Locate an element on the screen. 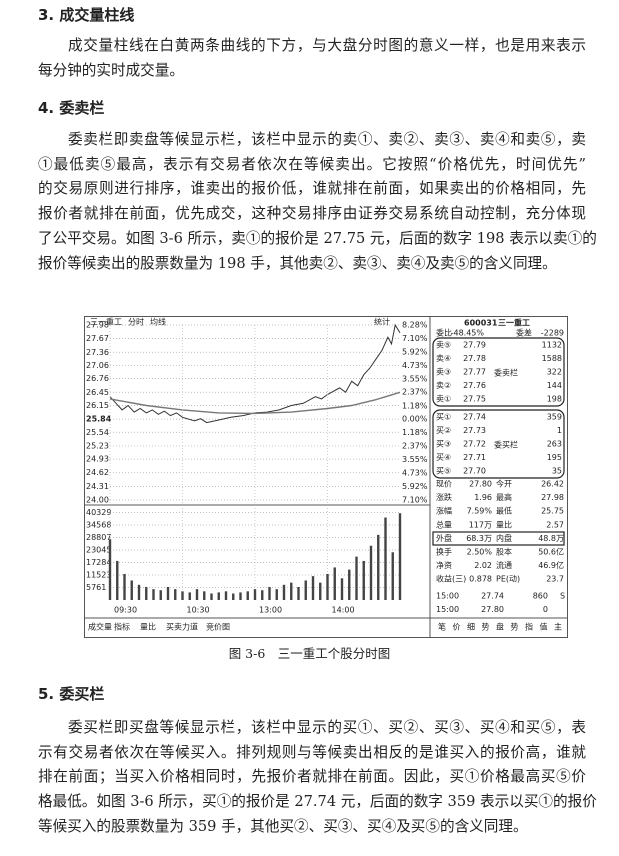 This screenshot has width=619, height=856. y-tick-label: 23045 is located at coordinates (98, 550).